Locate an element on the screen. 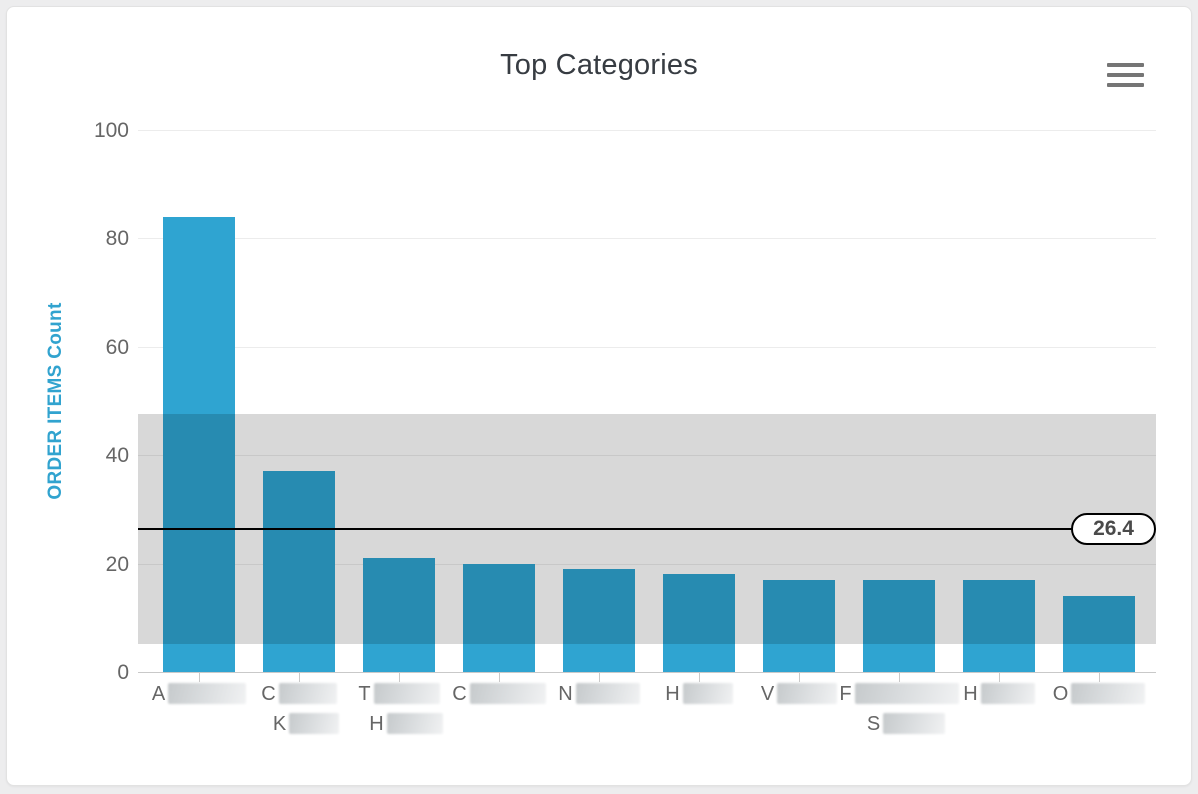 This screenshot has width=1198, height=794. x-category-label-line: N is located at coordinates (599, 694).